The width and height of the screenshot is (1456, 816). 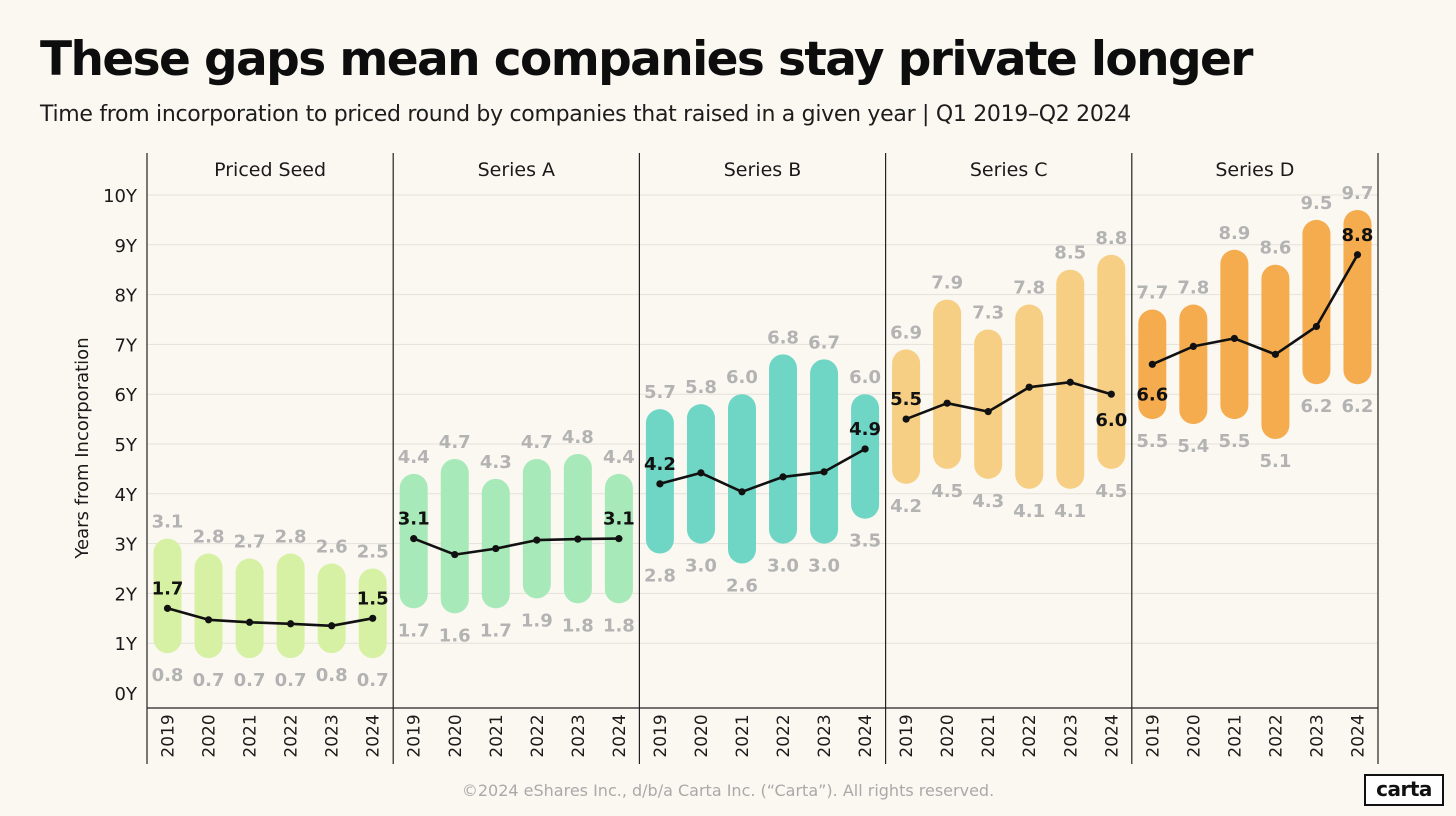 What do you see at coordinates (332, 675) in the screenshot?
I see `low-value-label: 0.8` at bounding box center [332, 675].